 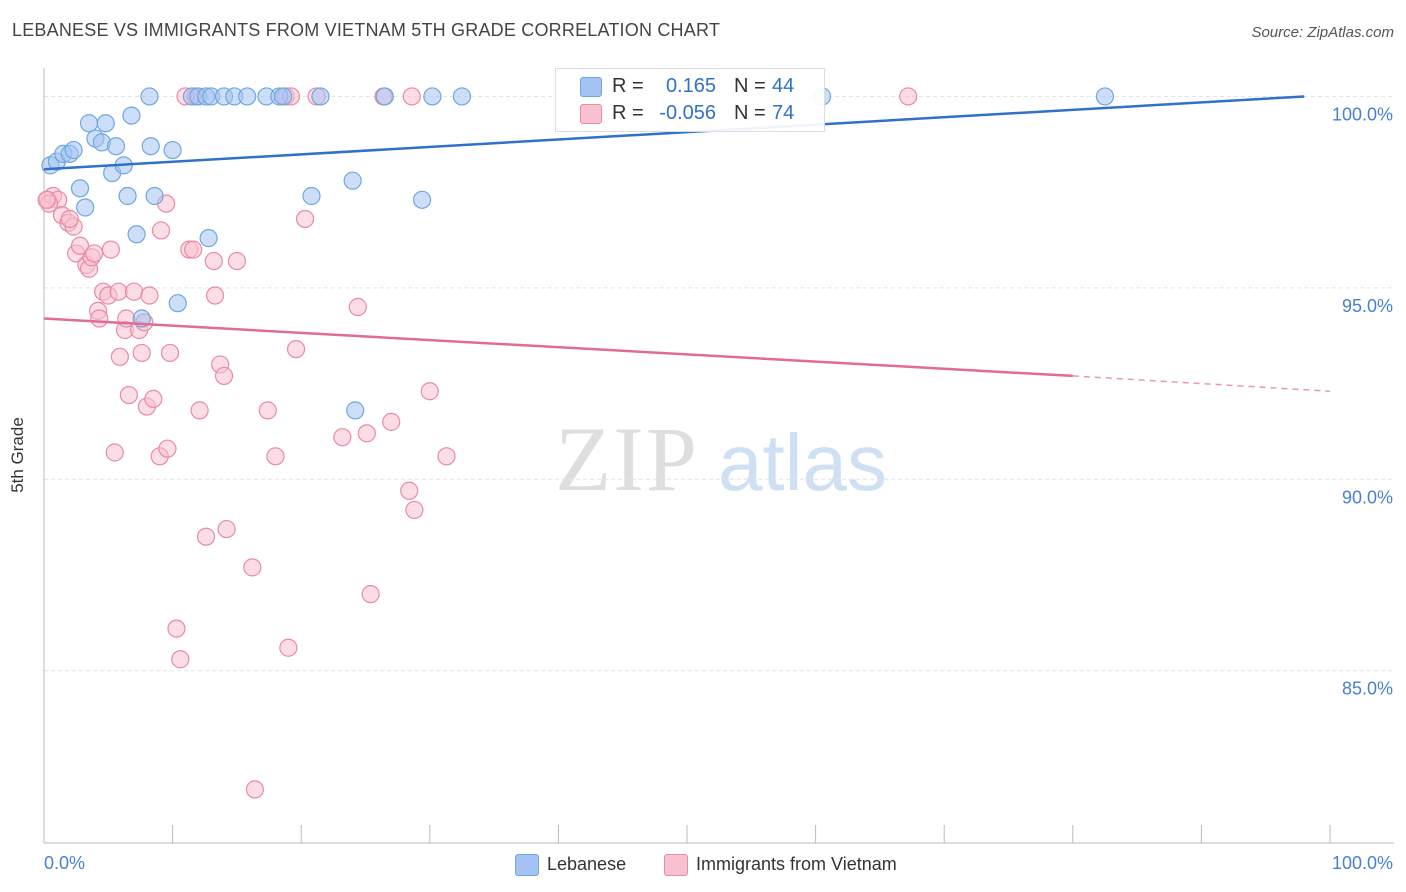 I want to click on stats-row-vietnam: R = -0.056 N = 74, so click(x=690, y=114).